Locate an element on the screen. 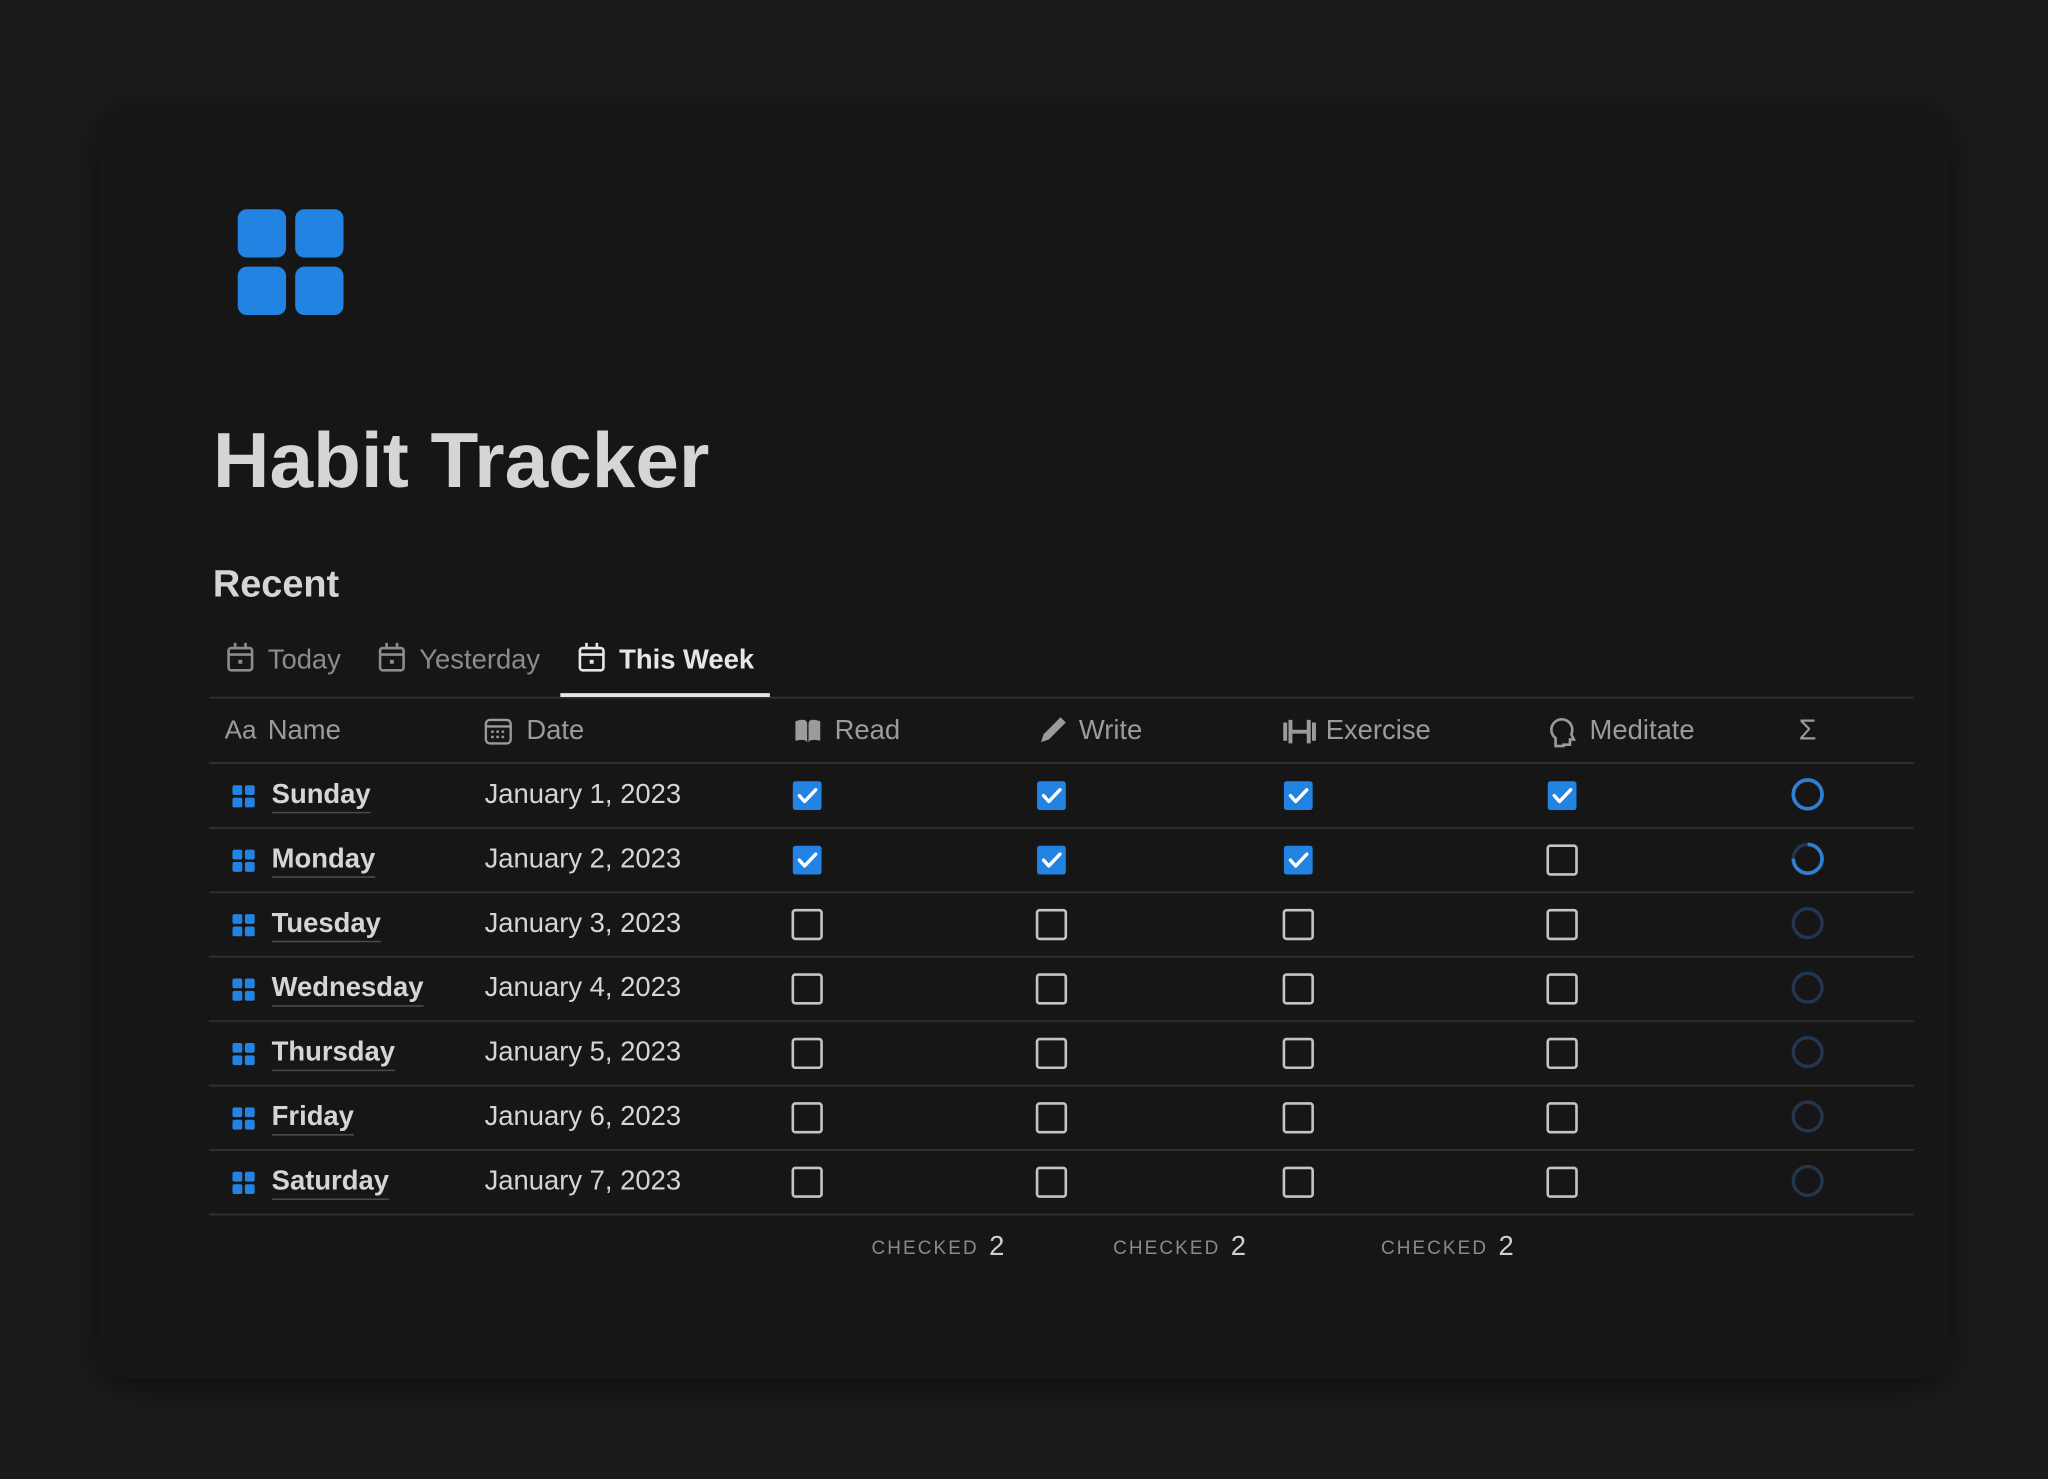 The height and width of the screenshot is (1479, 2048). row-name: Saturday is located at coordinates (331, 1179).